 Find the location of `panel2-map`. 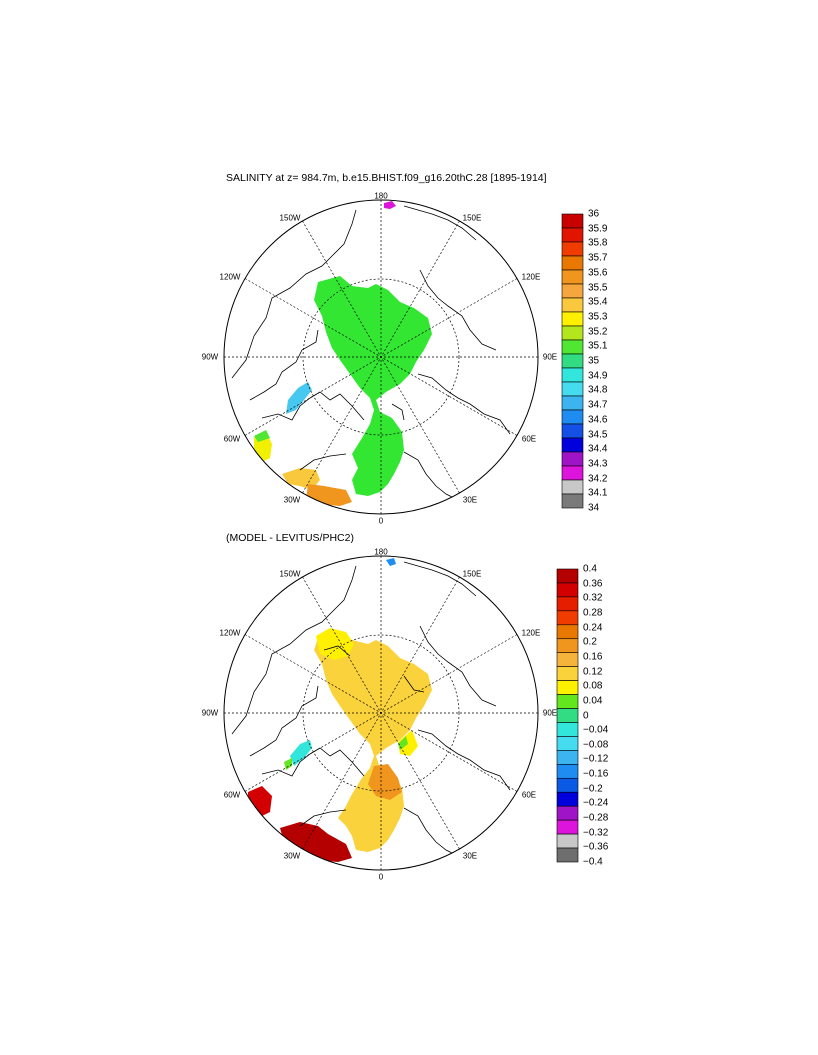

panel2-map is located at coordinates (381, 713).